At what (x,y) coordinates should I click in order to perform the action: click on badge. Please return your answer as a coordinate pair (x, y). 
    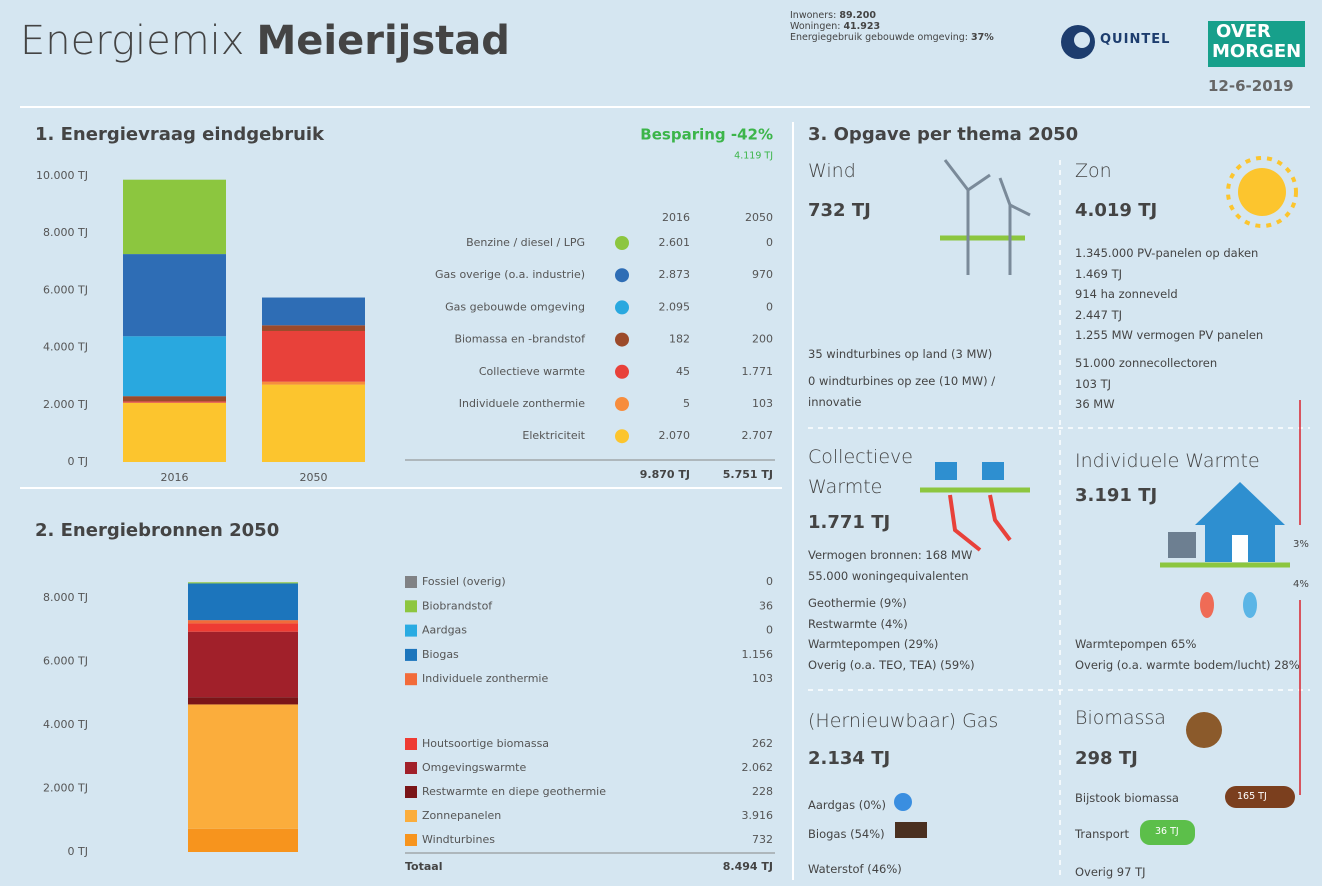
    Looking at the image, I should click on (1167, 832).